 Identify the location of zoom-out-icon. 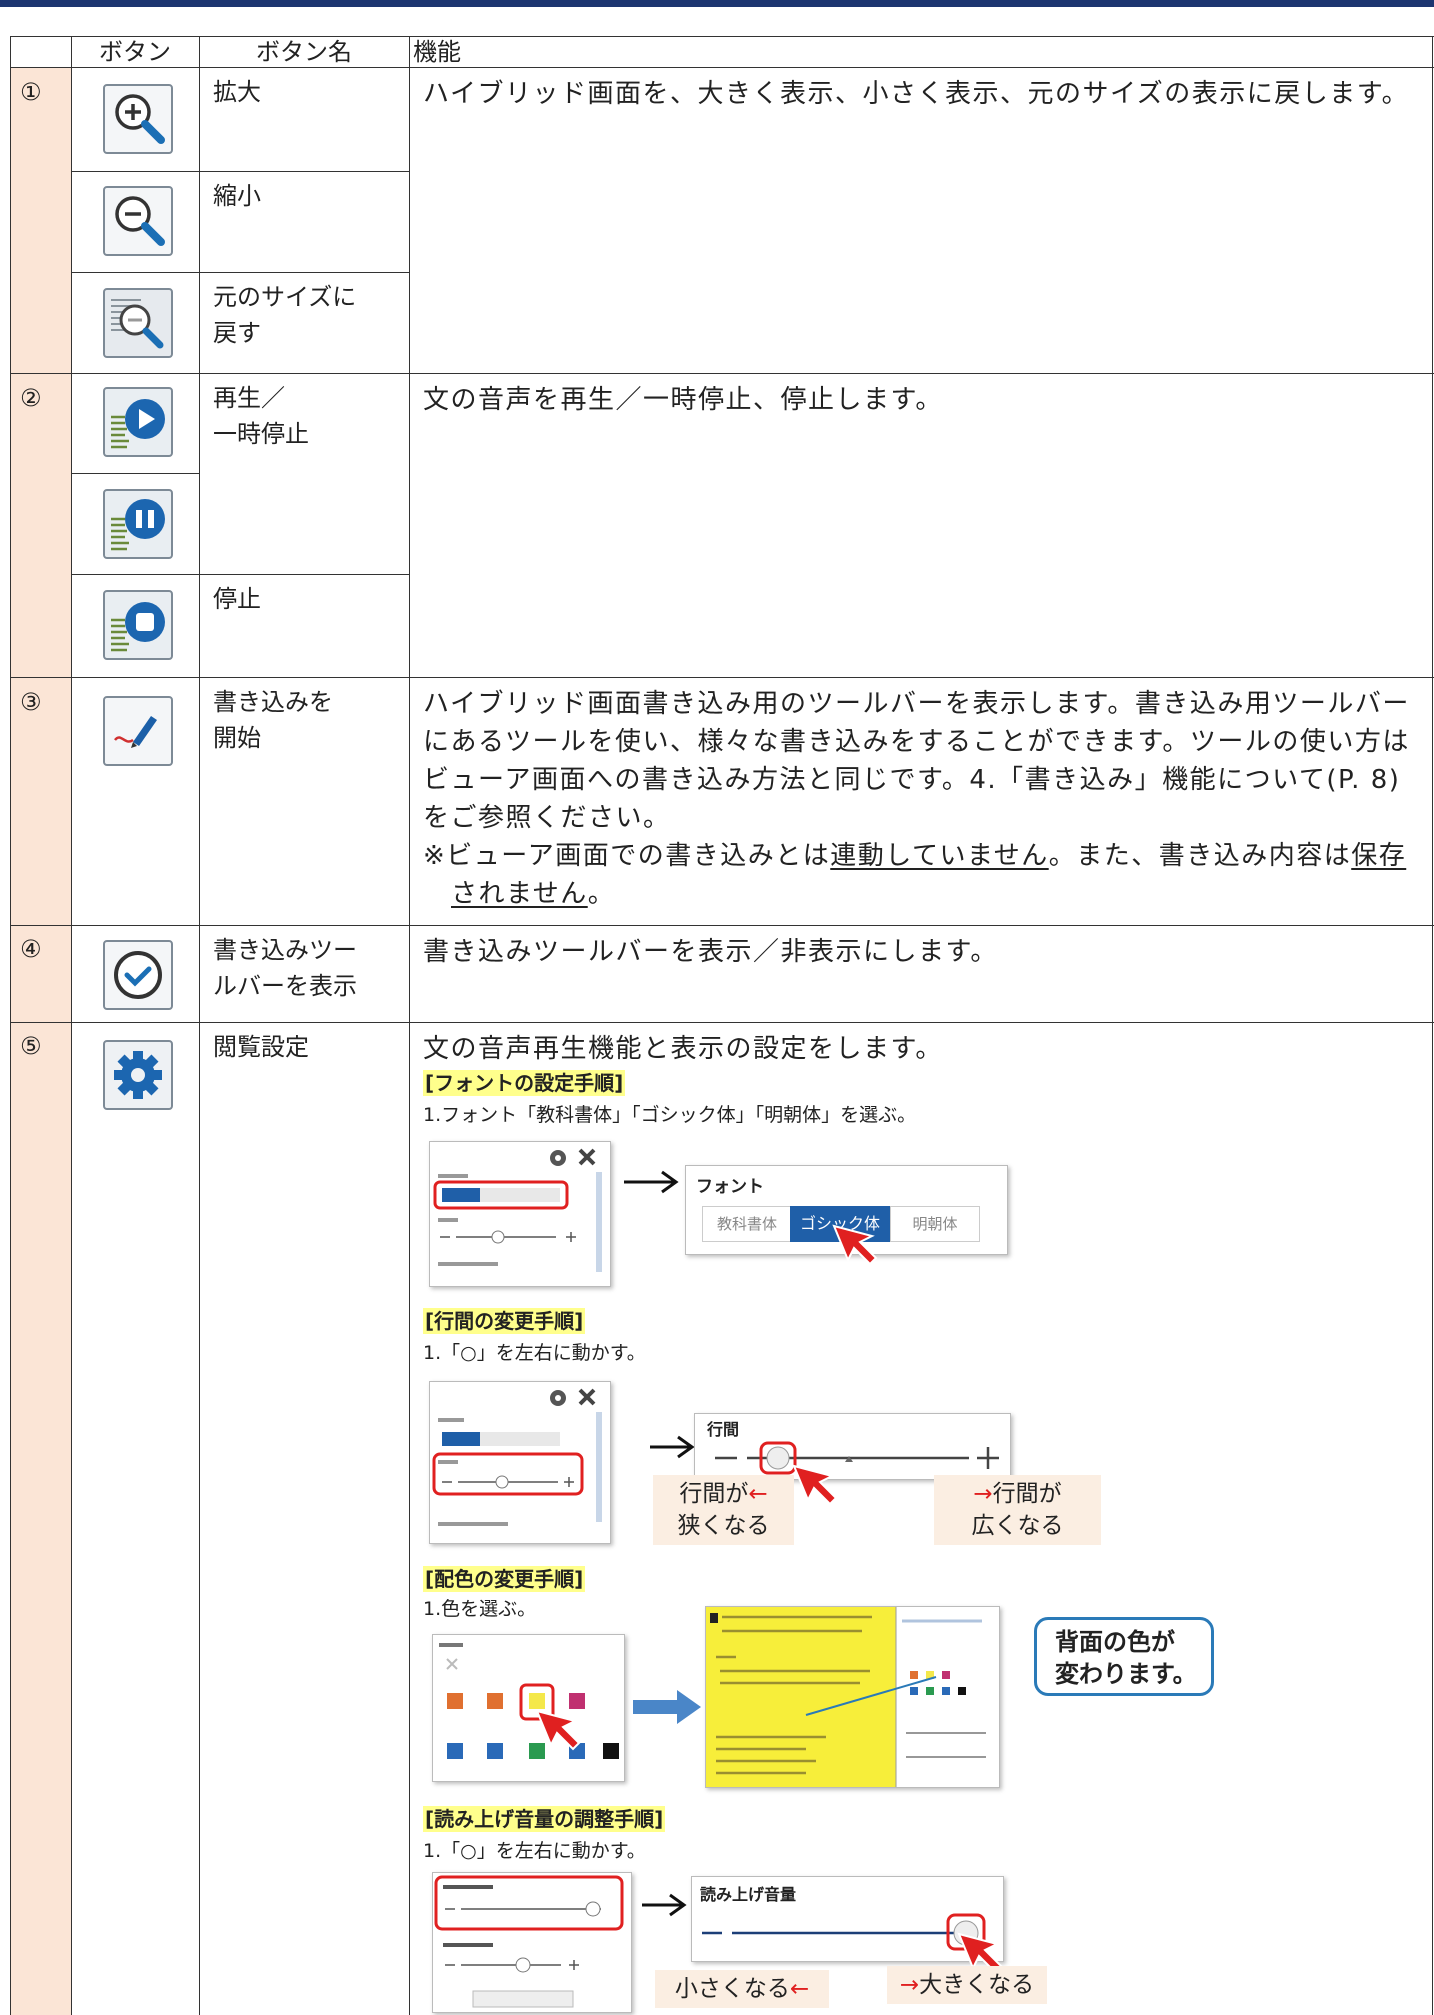
(138, 221).